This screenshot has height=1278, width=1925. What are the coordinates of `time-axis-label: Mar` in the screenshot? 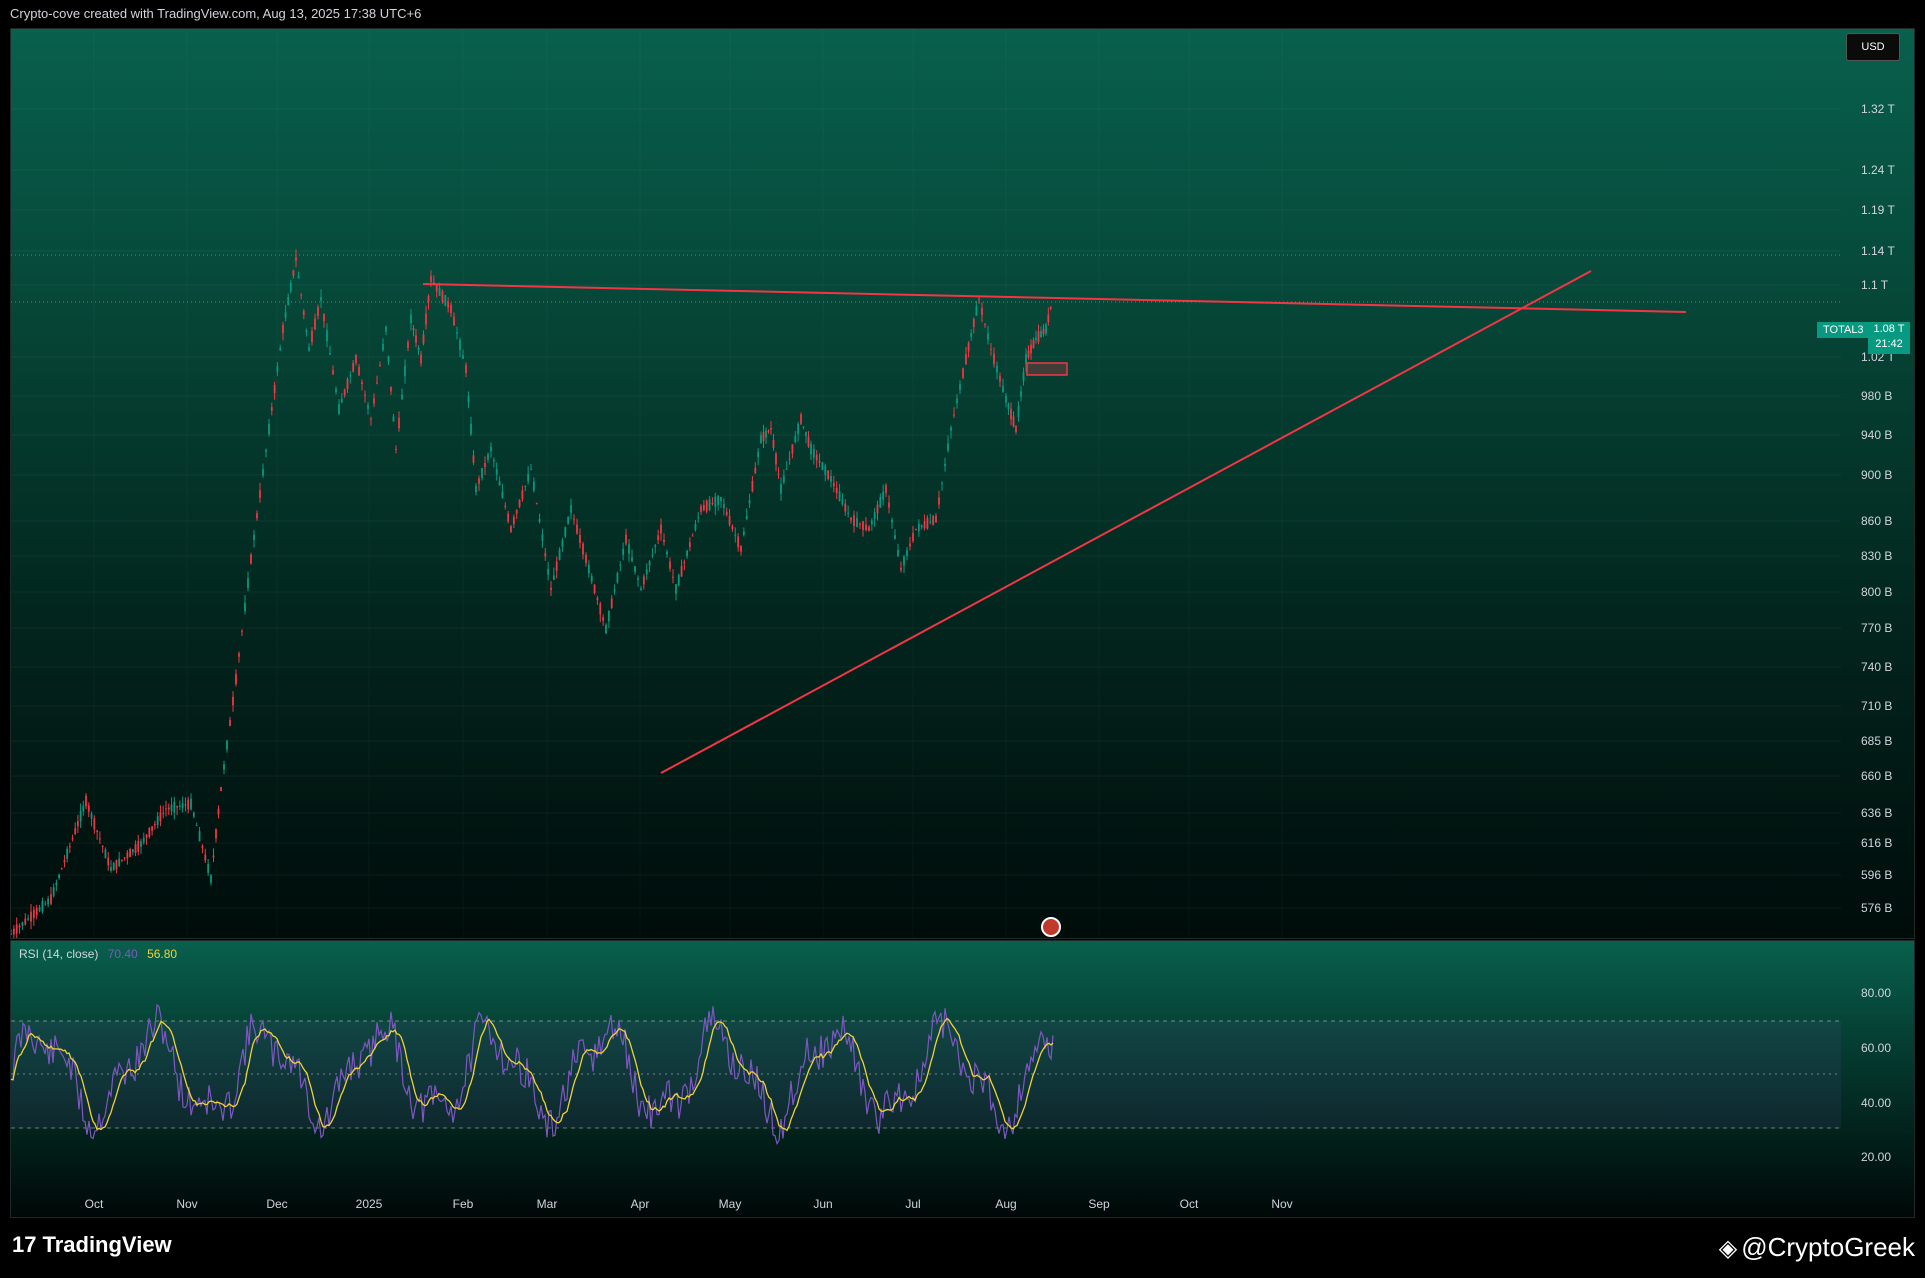 It's located at (547, 1204).